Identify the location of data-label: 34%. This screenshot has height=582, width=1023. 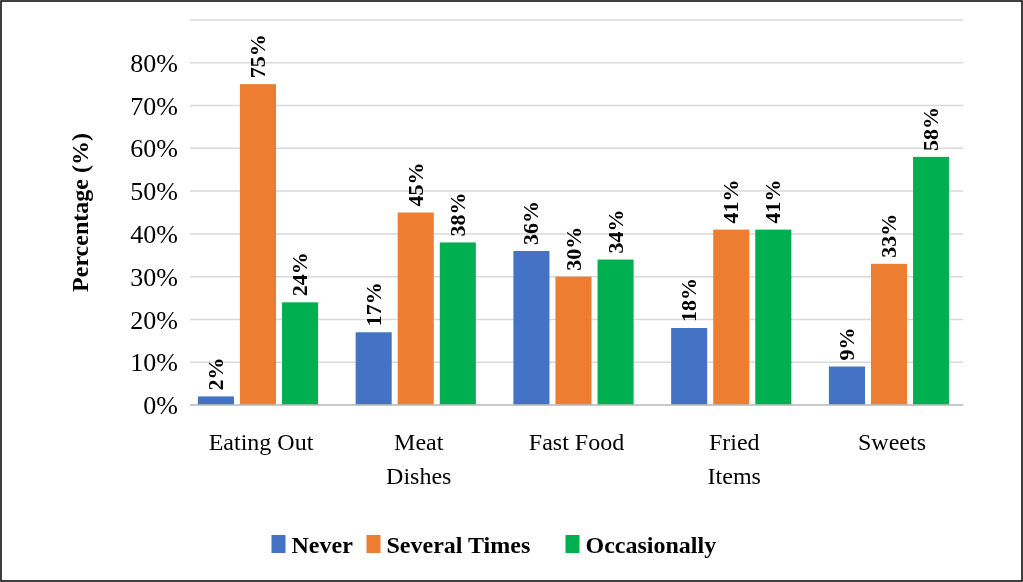
(615, 231).